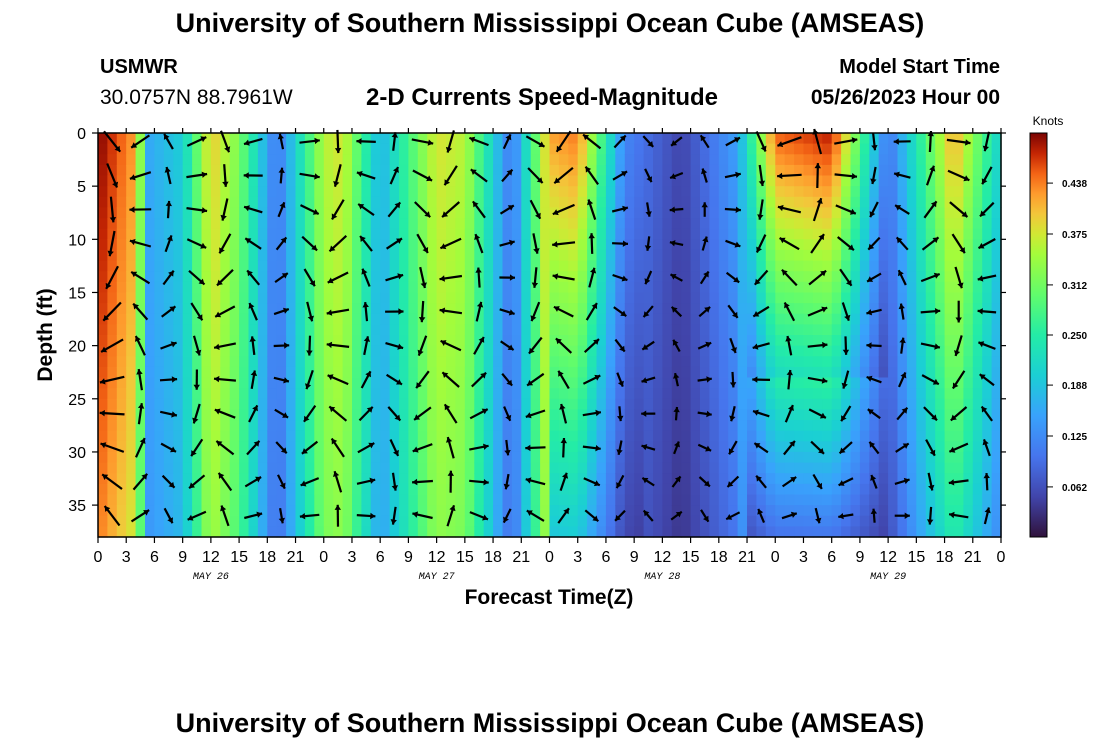 The height and width of the screenshot is (750, 1100). What do you see at coordinates (1074, 488) in the screenshot?
I see `colorbar-tick-label: 0.062` at bounding box center [1074, 488].